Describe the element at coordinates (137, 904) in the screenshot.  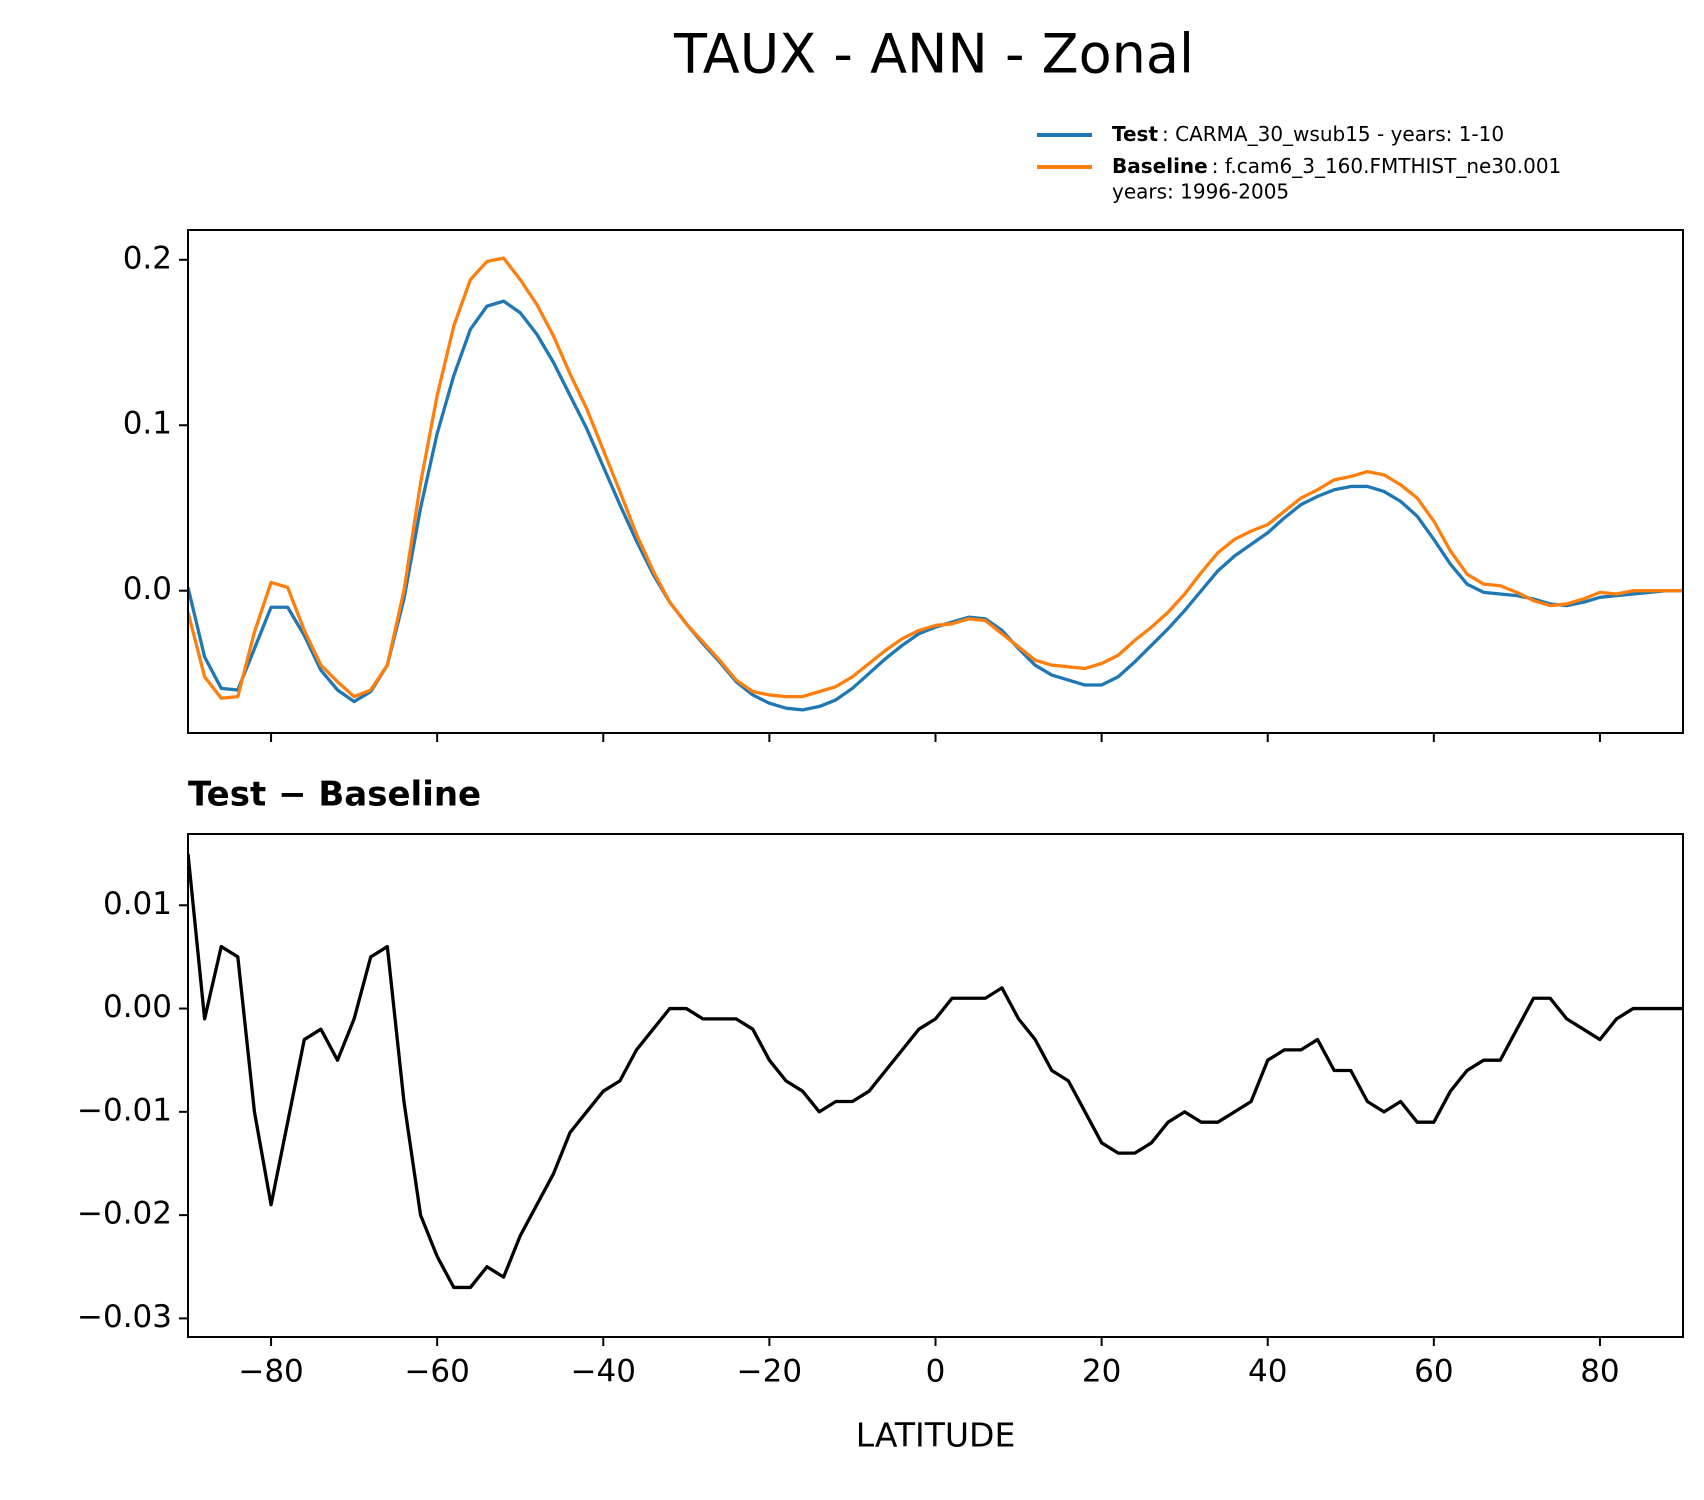
I see `y-tick-label: 0.01` at that location.